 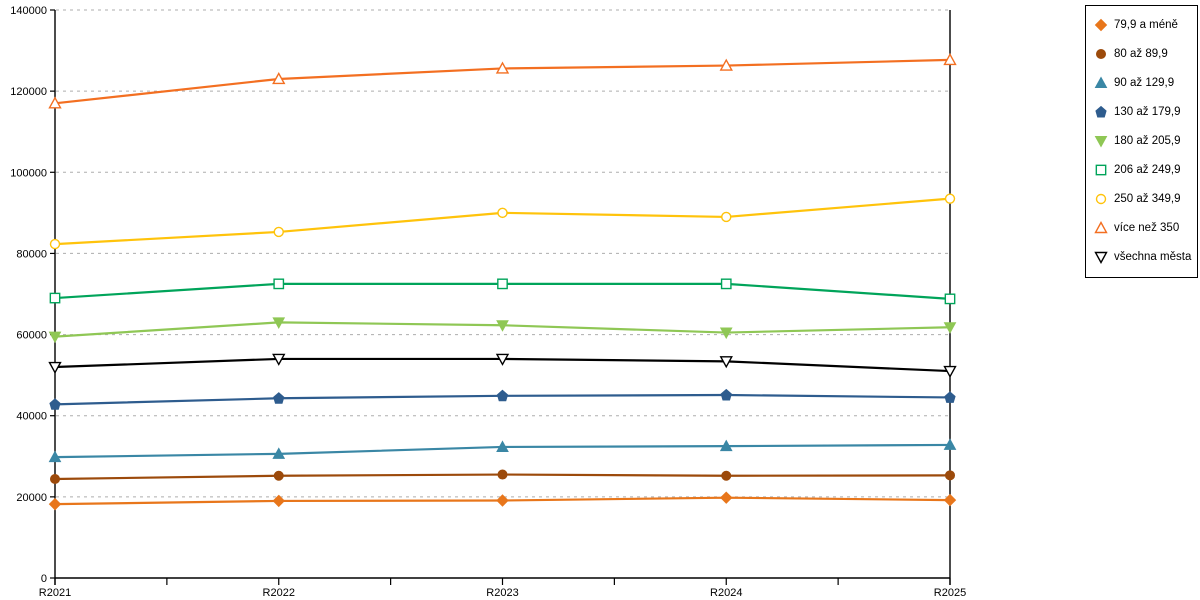 What do you see at coordinates (28, 173) in the screenshot?
I see `y-axis-tick-label: 100000` at bounding box center [28, 173].